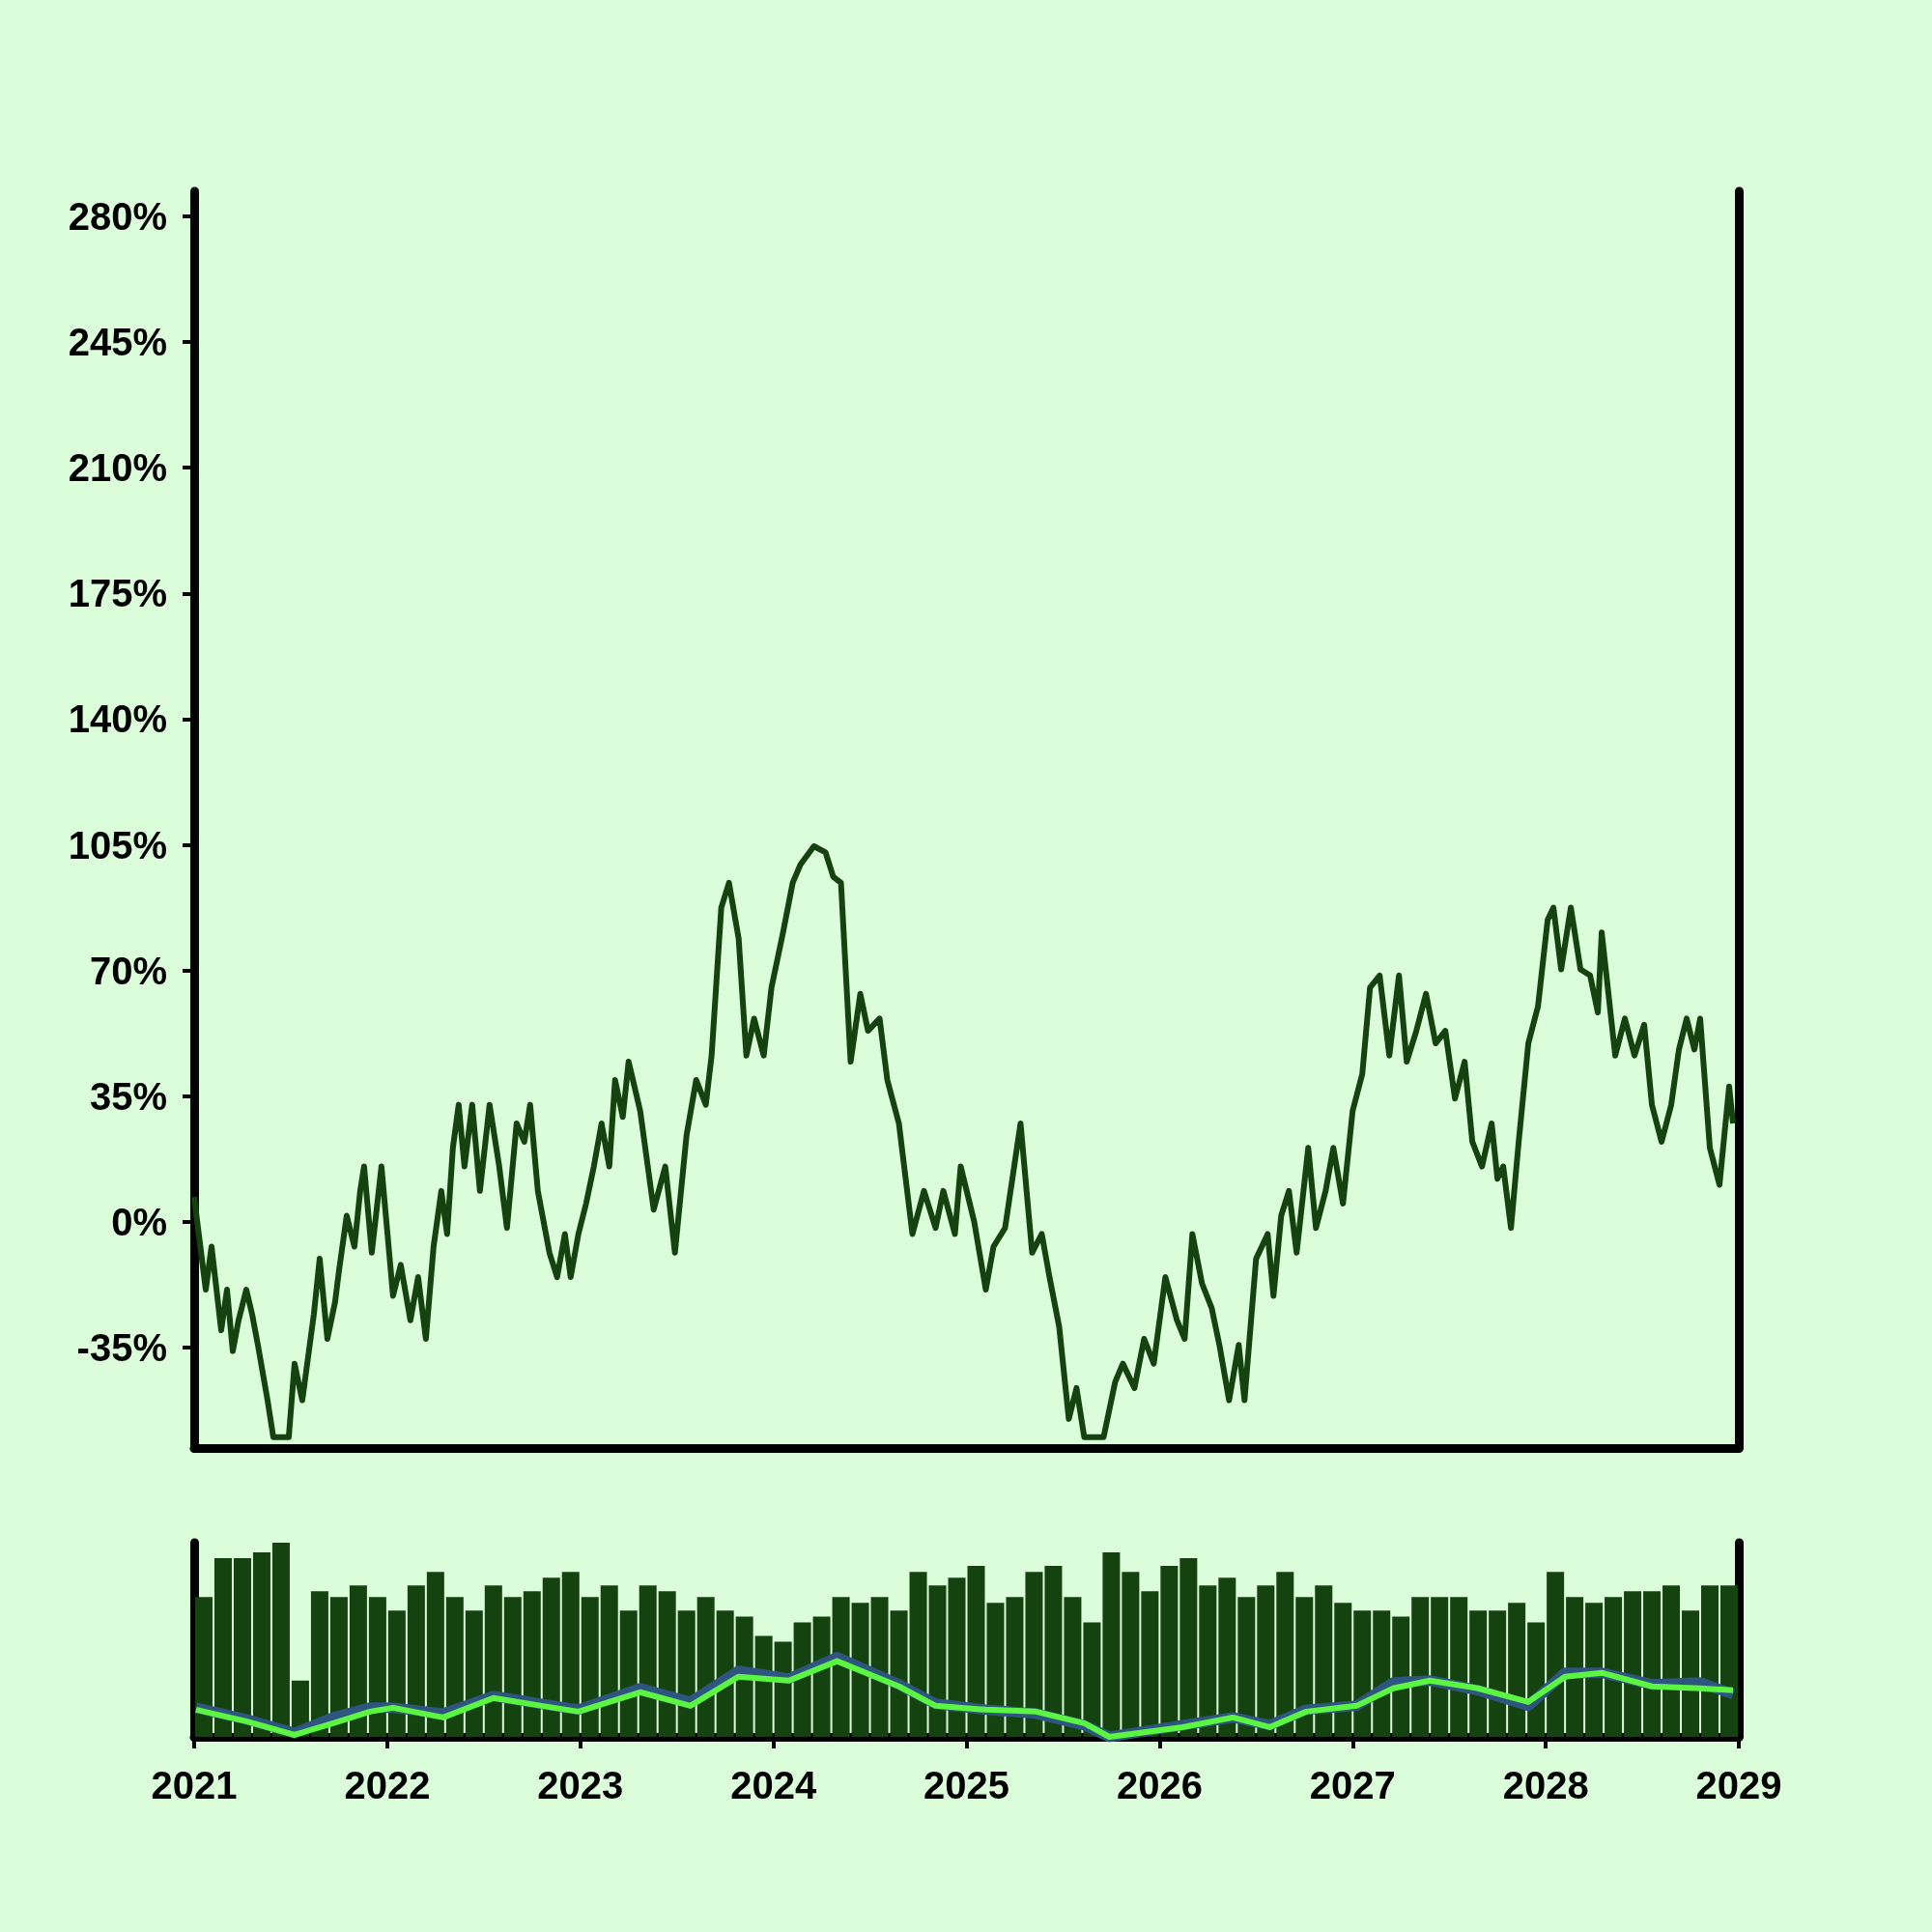 Image resolution: width=1932 pixels, height=1932 pixels. What do you see at coordinates (139, 1221) in the screenshot?
I see `y-tick-label: 0%` at bounding box center [139, 1221].